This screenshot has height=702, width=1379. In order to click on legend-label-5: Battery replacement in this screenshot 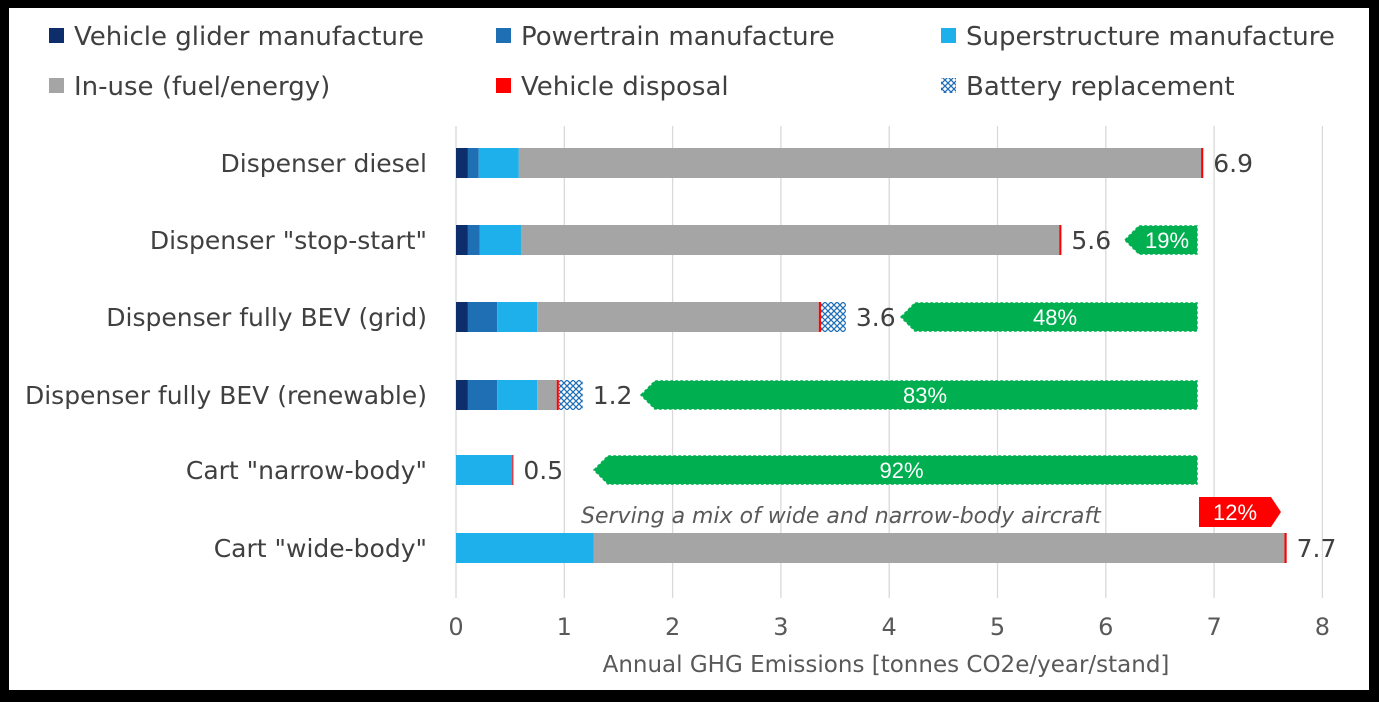, I will do `click(1100, 87)`.